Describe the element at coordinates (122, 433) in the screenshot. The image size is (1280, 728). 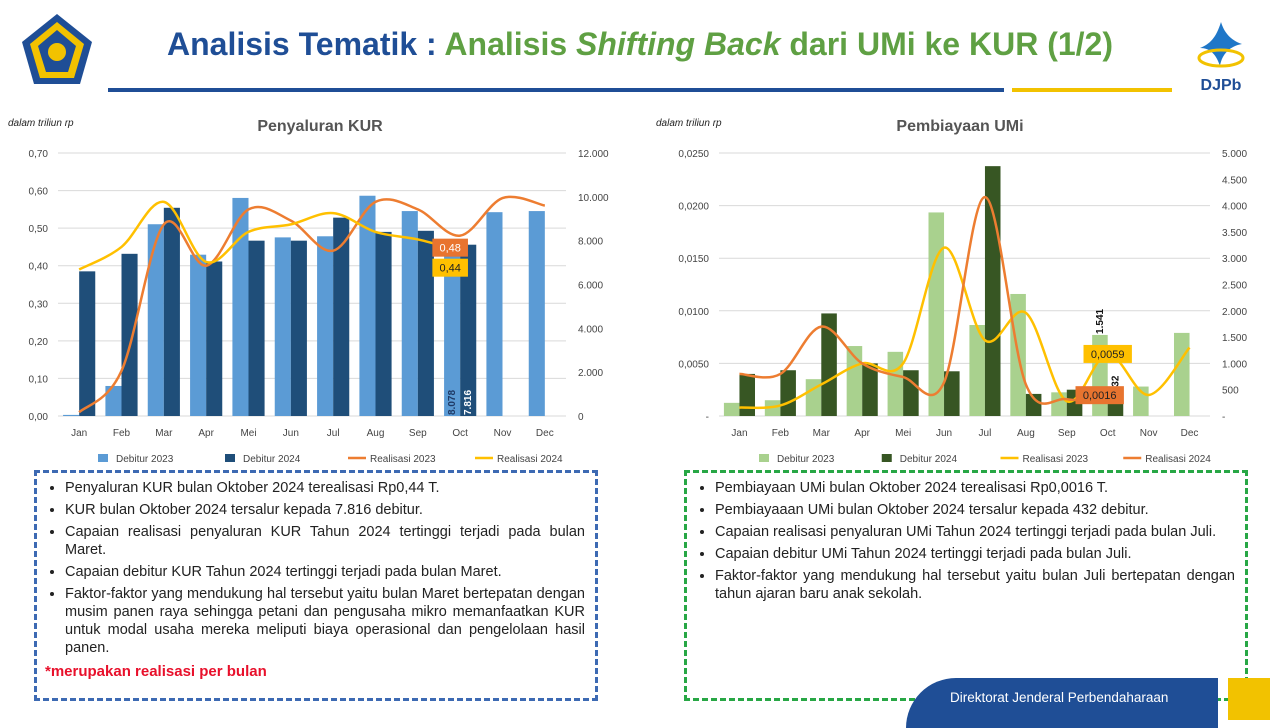
I see `kur-x-tick: Feb` at that location.